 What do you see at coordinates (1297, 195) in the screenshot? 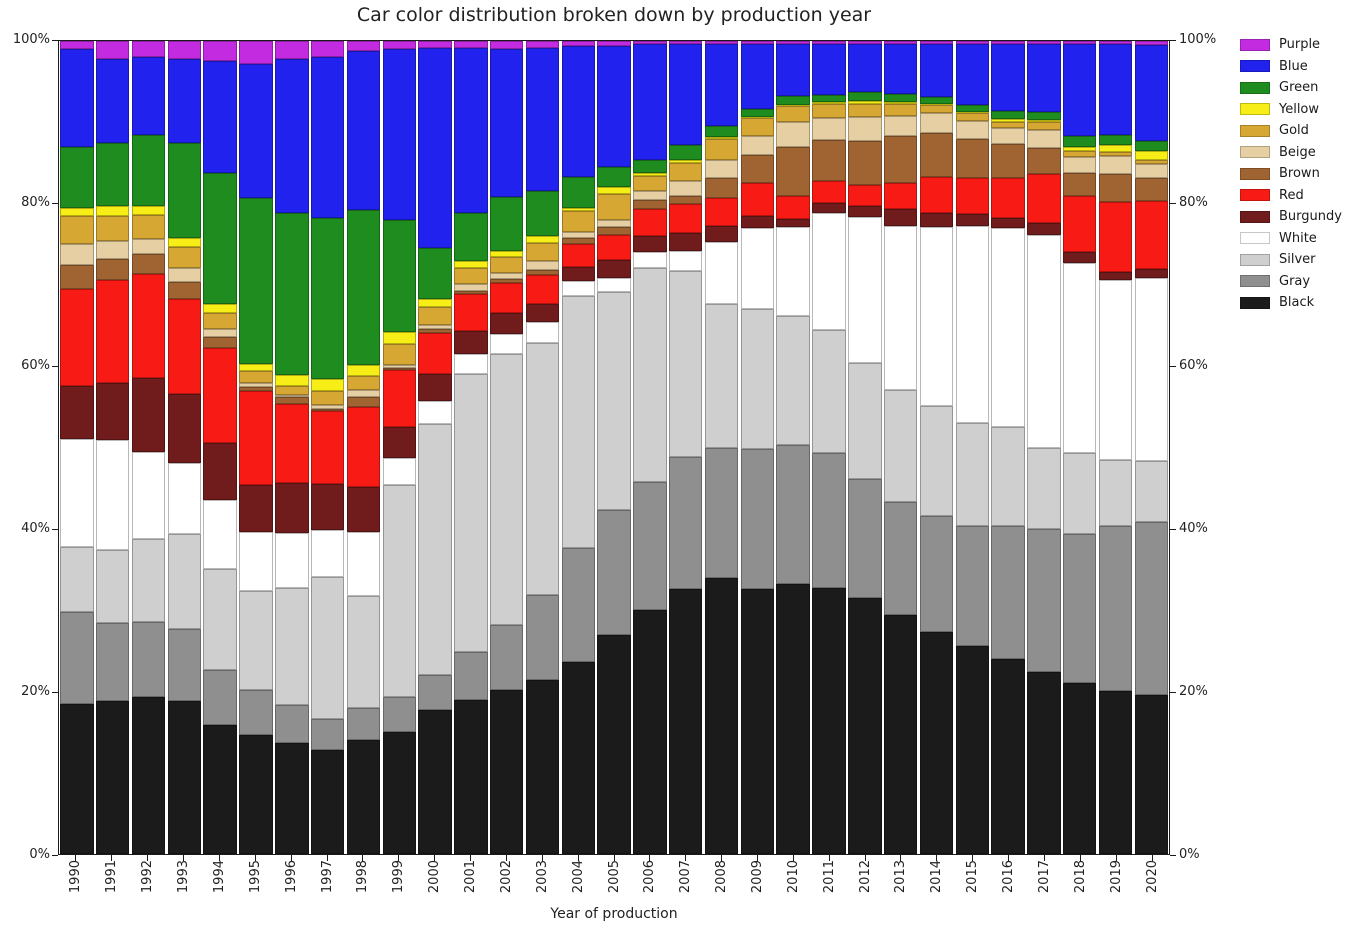
I see `legend-item-red: Red` at bounding box center [1297, 195].